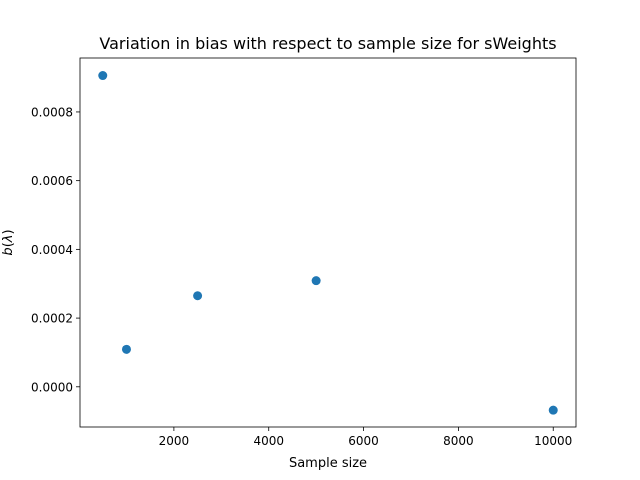  Describe the element at coordinates (363, 441) in the screenshot. I see `x-tick-label: 6000` at that location.